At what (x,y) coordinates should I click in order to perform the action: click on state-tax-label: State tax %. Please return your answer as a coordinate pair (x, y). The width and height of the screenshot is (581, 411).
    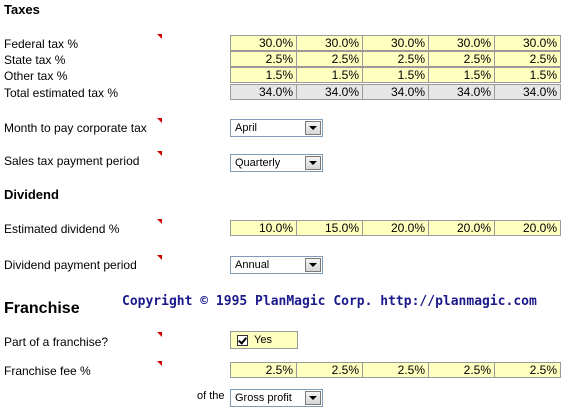
    Looking at the image, I should click on (35, 60).